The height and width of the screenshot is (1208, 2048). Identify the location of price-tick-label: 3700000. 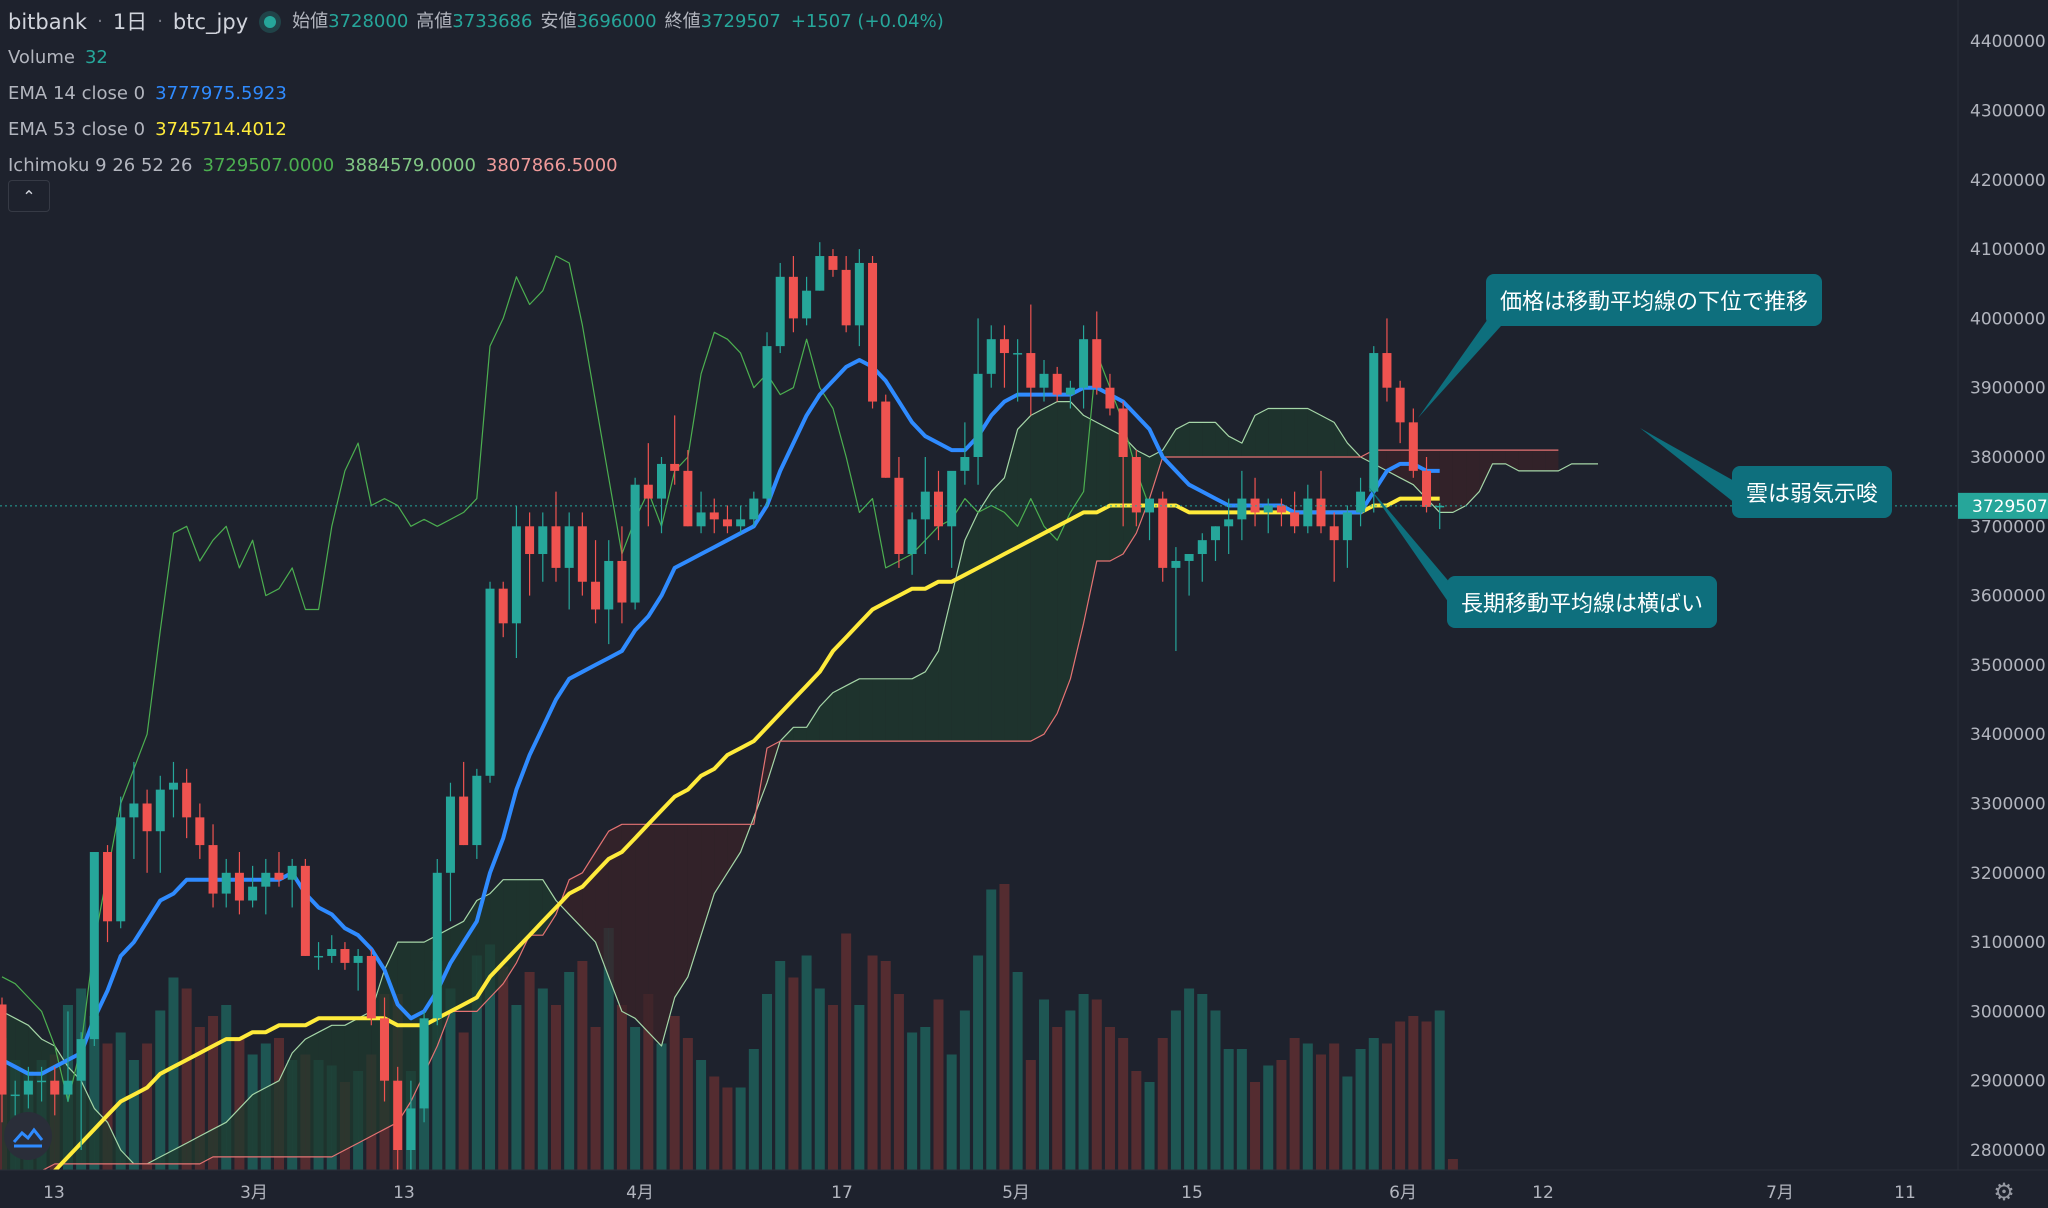
(2008, 527).